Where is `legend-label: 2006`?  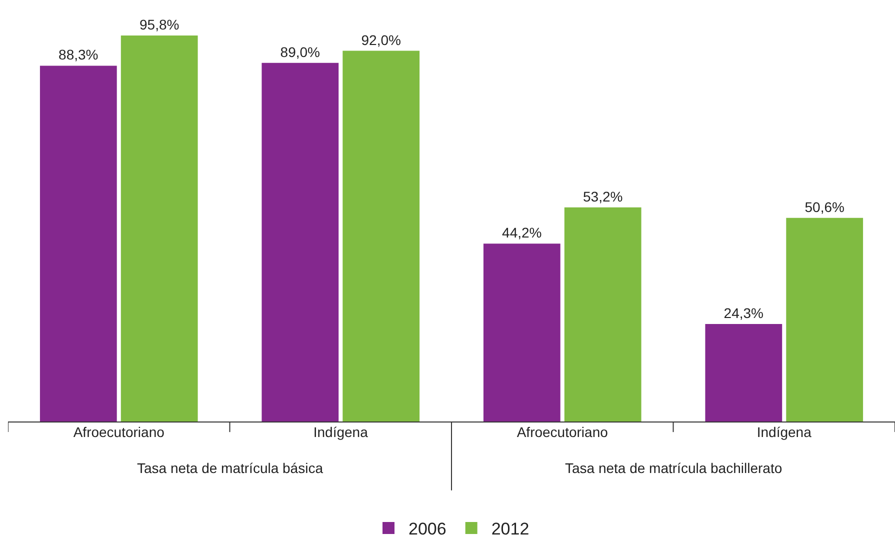
legend-label: 2006 is located at coordinates (427, 529).